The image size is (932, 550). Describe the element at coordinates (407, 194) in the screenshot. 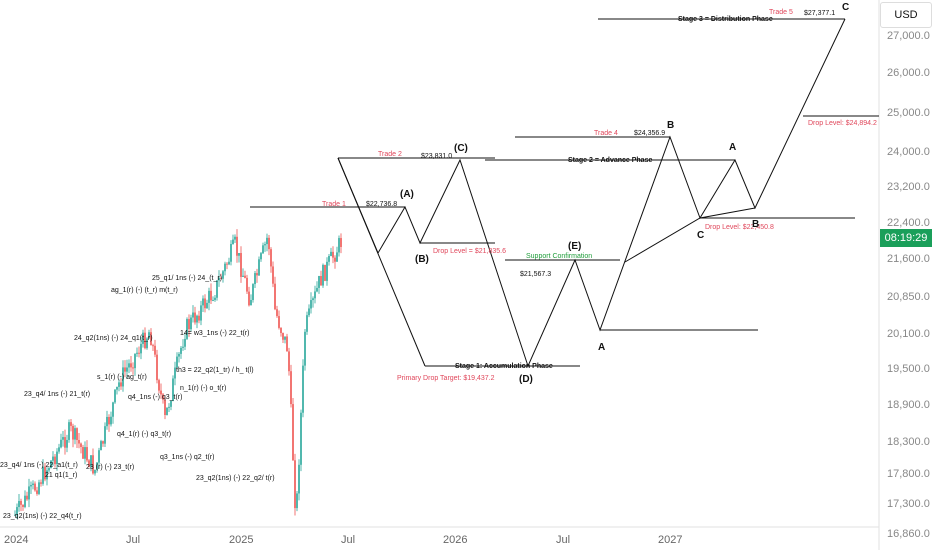

I see `point-label-A: (A)` at that location.